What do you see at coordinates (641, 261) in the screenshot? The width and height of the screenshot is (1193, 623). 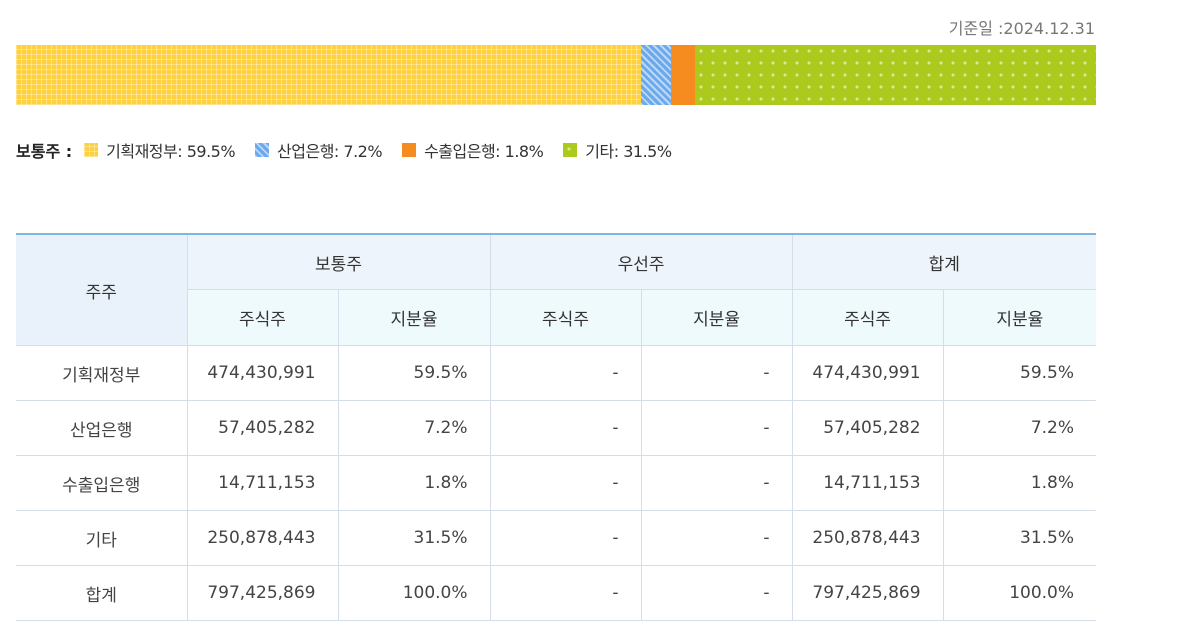 I see `preferred-stock-header: 우선주` at bounding box center [641, 261].